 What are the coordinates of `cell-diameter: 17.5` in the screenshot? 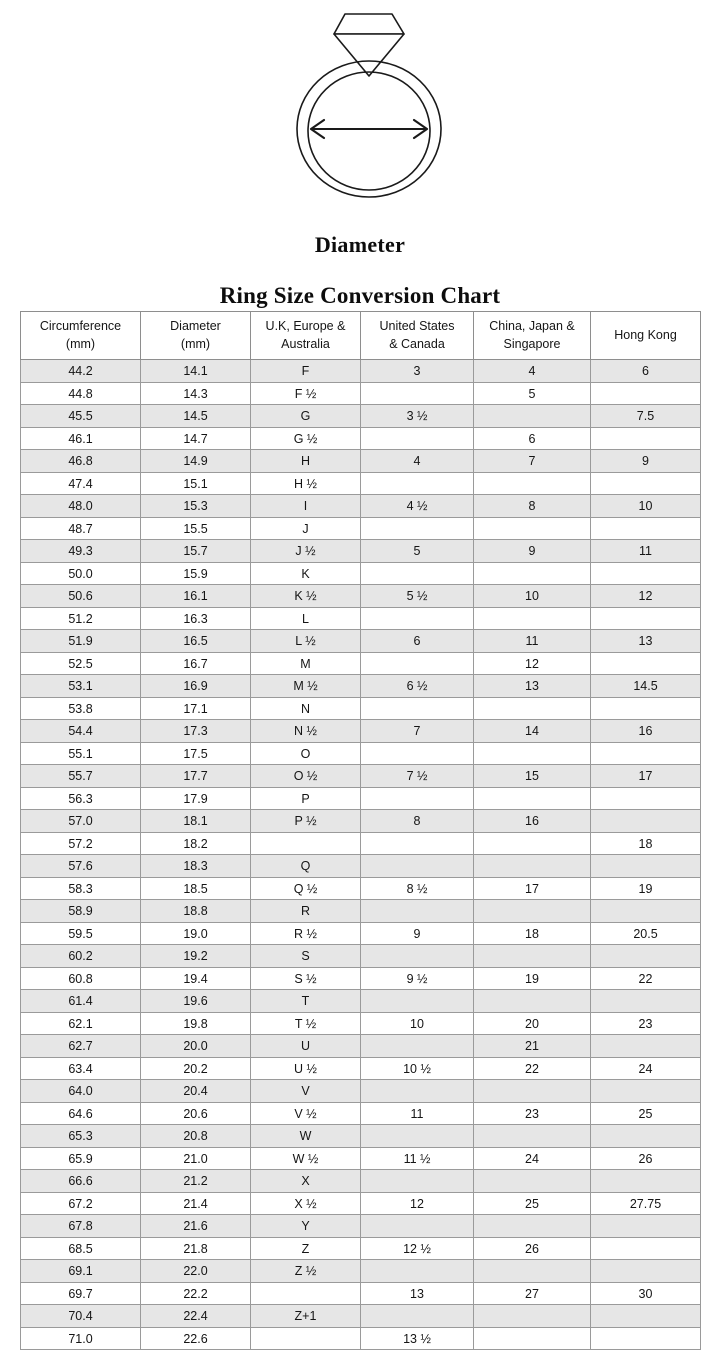 It's located at (195, 753).